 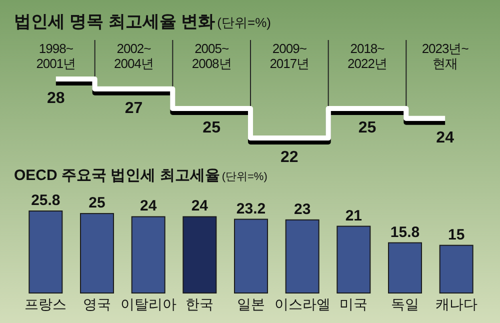 What do you see at coordinates (405, 232) in the screenshot?
I see `data-label: 15.8` at bounding box center [405, 232].